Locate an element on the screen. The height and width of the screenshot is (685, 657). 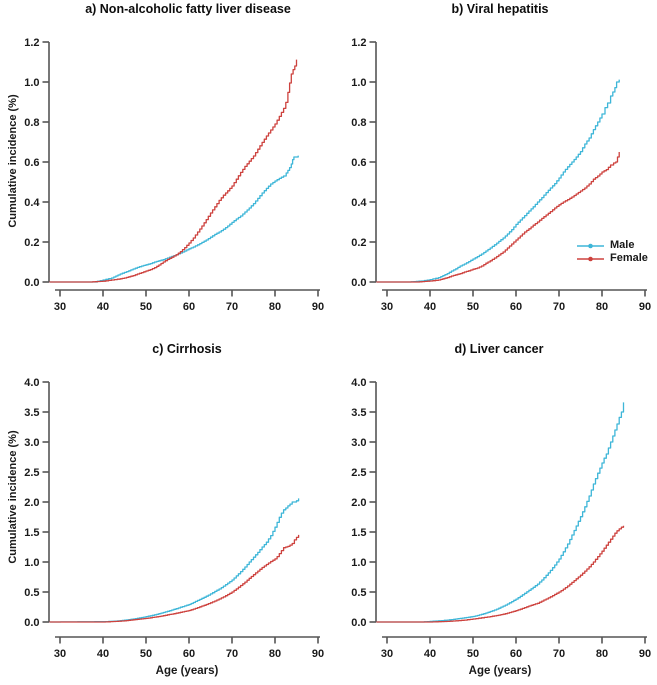
legend-label-female: Female is located at coordinates (629, 258).